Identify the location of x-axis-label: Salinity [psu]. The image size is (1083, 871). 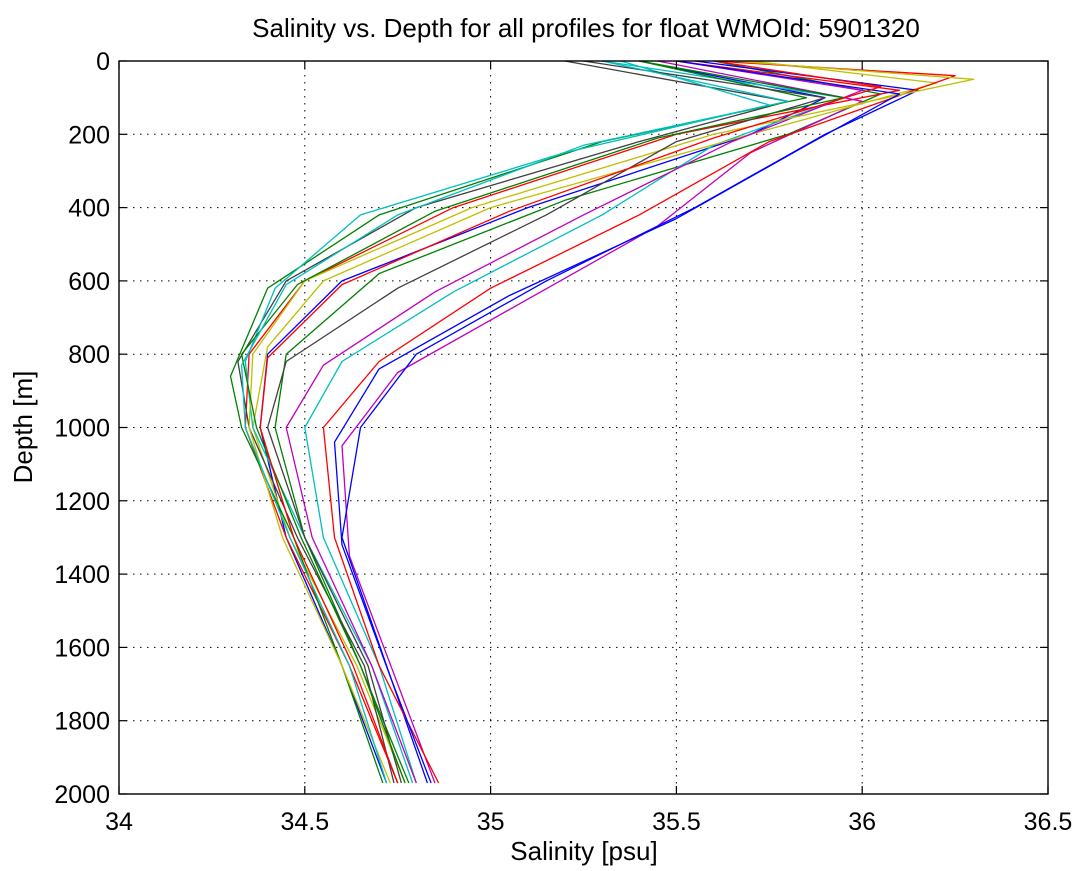
(583, 851).